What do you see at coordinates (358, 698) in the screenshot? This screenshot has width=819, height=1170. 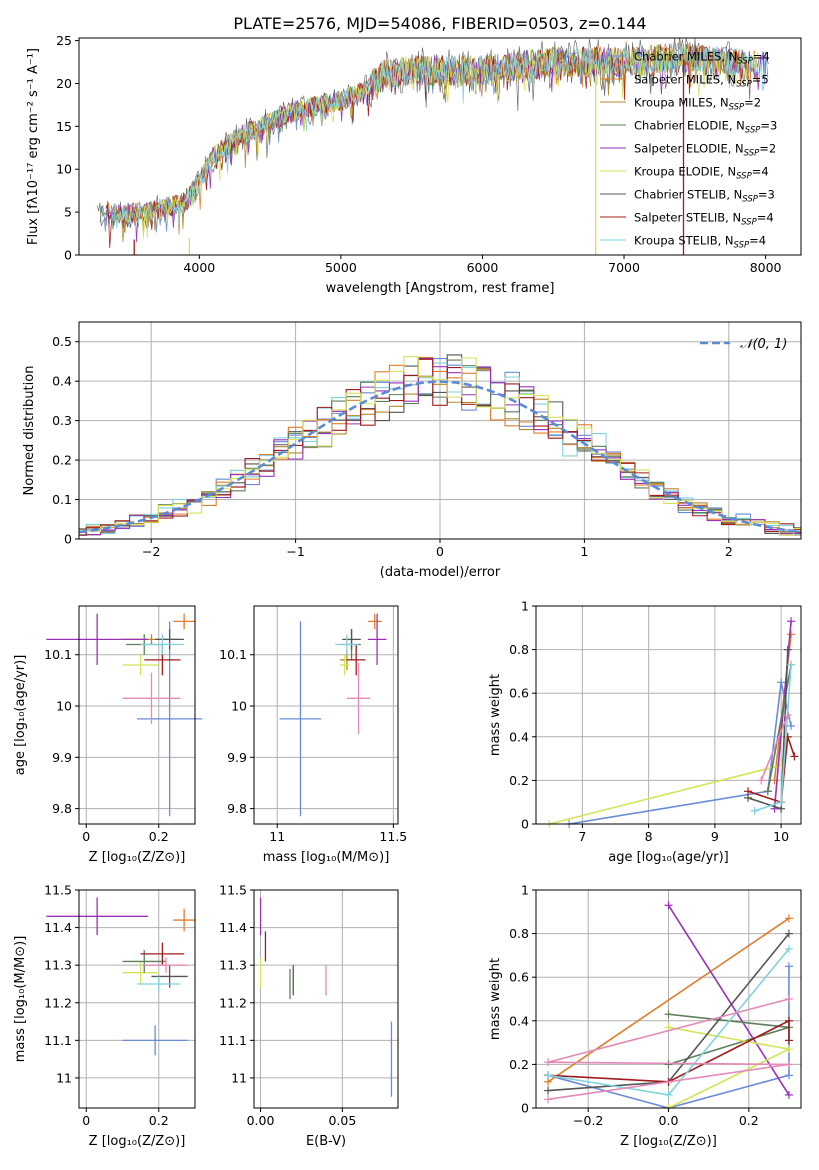 I see `errorbar-pink` at bounding box center [358, 698].